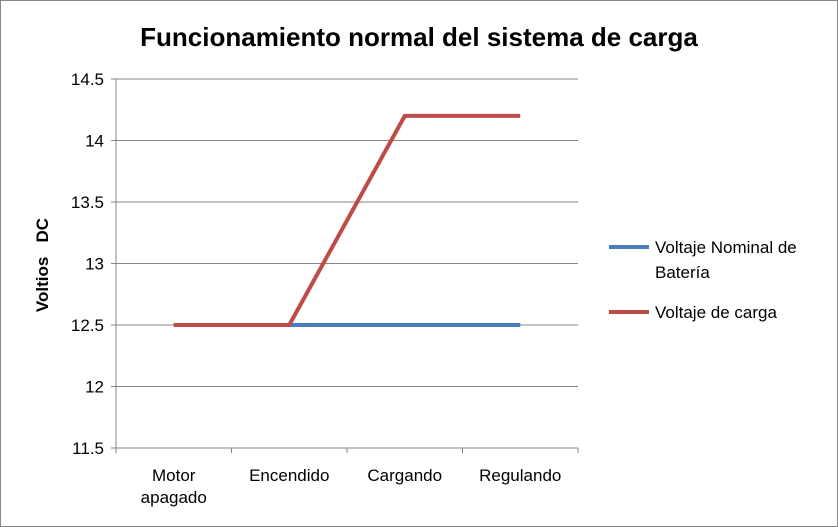 This screenshot has width=838, height=527. I want to click on y-tick-label: 12.5, so click(87, 325).